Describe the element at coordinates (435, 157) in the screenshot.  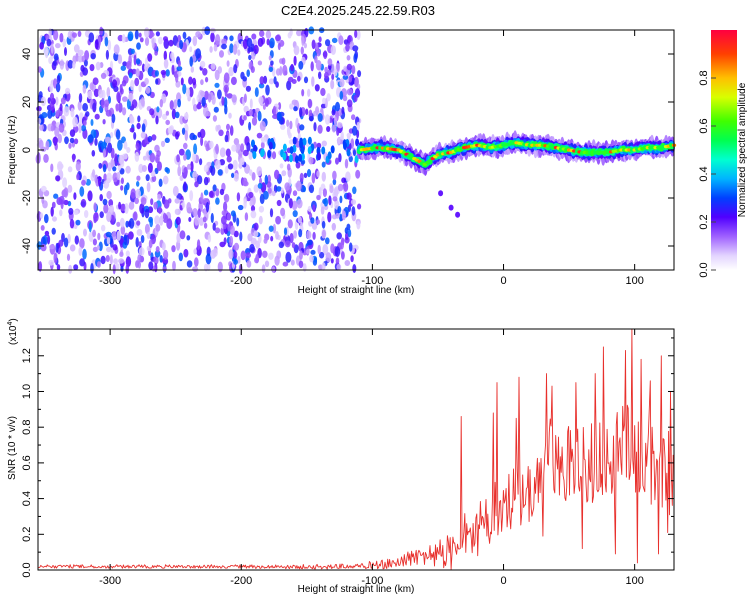
I see `signal-peak-cell` at that location.